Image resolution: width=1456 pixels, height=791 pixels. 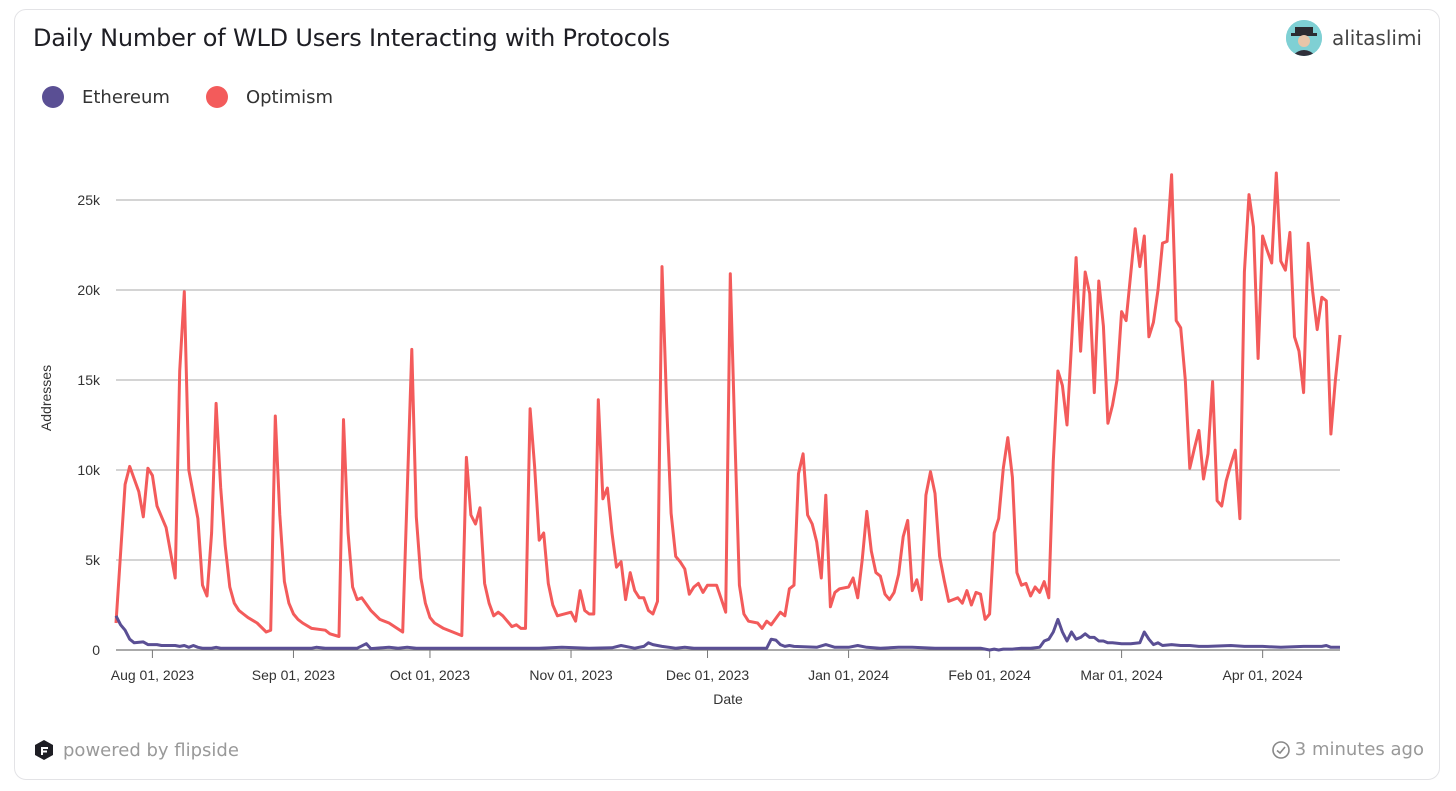 What do you see at coordinates (1359, 749) in the screenshot?
I see `last-updated-label: 3 minutes ago` at bounding box center [1359, 749].